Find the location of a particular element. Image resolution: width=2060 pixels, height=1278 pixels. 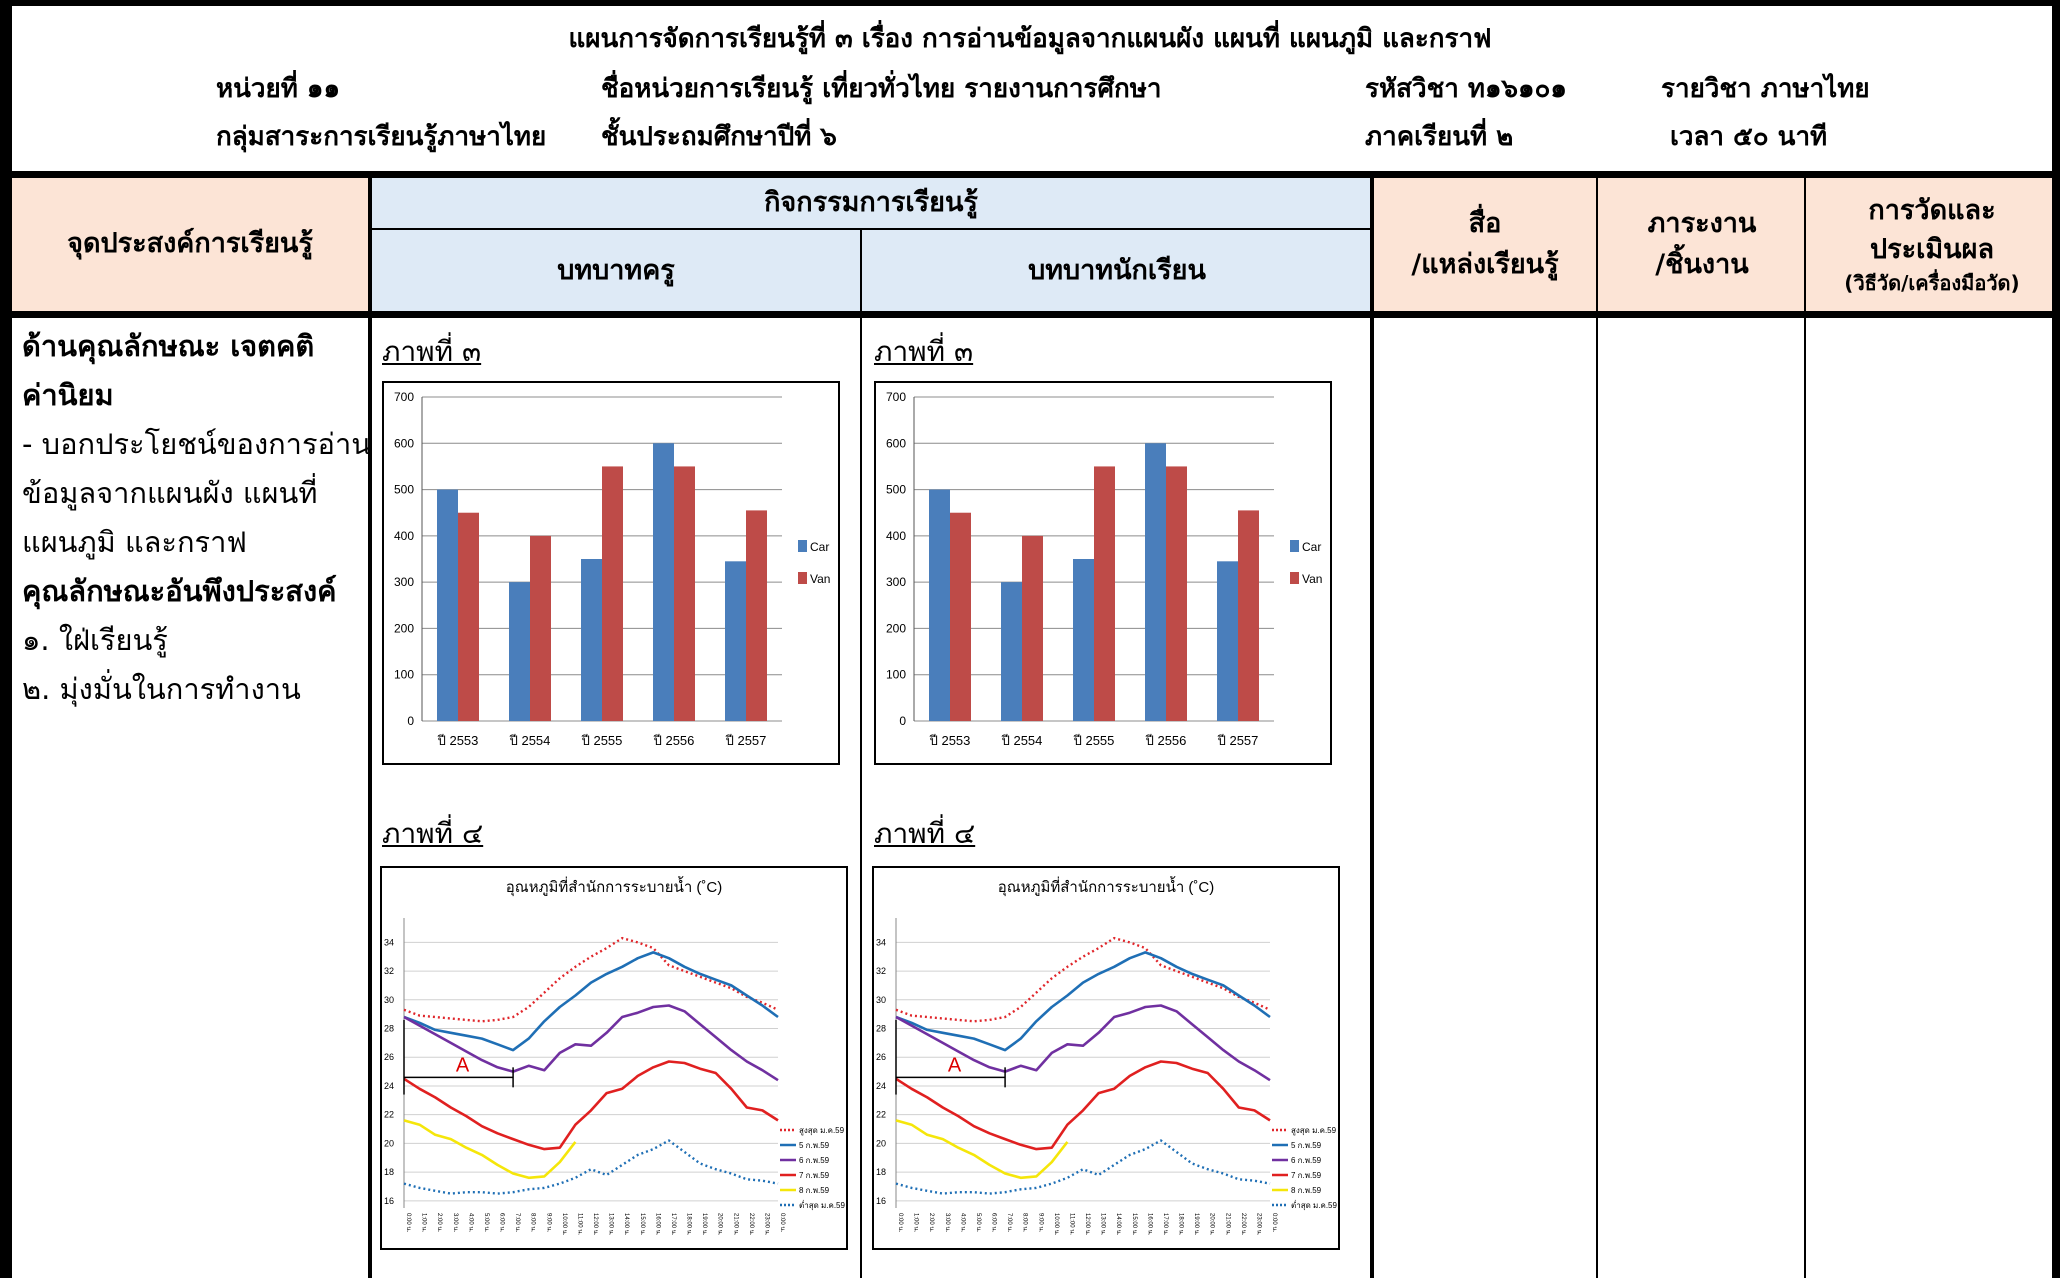

objective-line: ๒. มุ่งมั่นในการทำงาน is located at coordinates (161, 689).